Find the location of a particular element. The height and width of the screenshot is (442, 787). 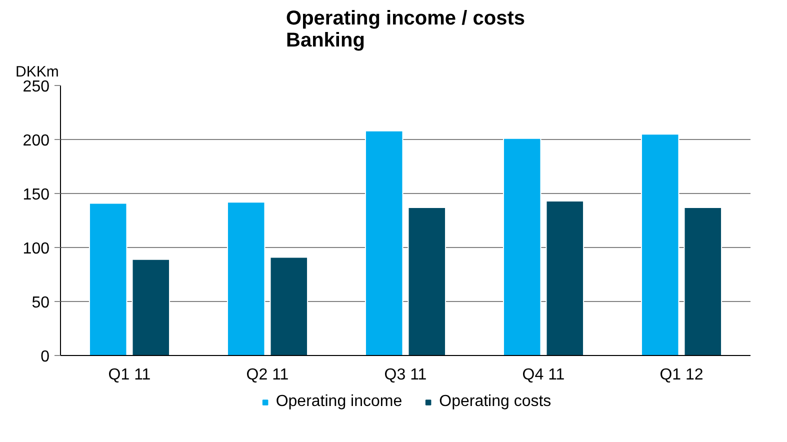

legend-label: Operating income is located at coordinates (339, 402).